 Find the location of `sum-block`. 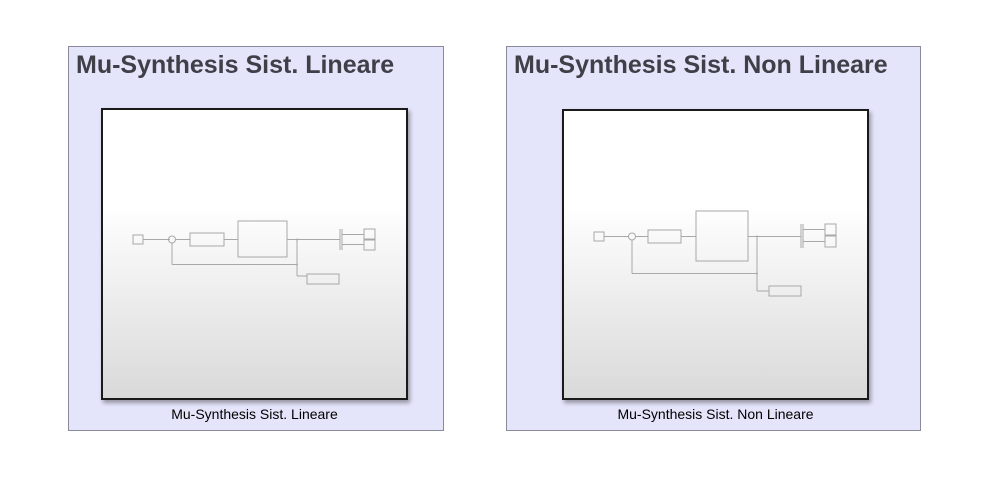

sum-block is located at coordinates (632, 236).